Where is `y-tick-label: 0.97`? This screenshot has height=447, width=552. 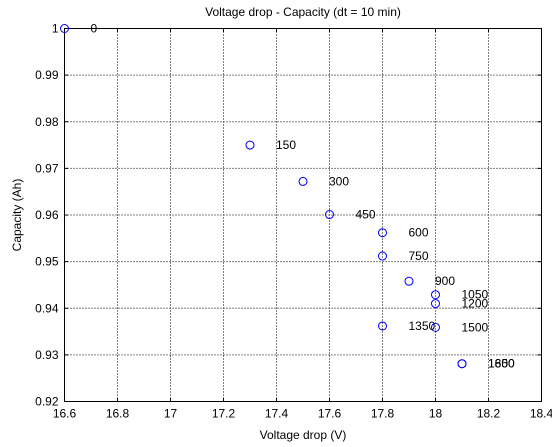
y-tick-label: 0.97 is located at coordinates (47, 168).